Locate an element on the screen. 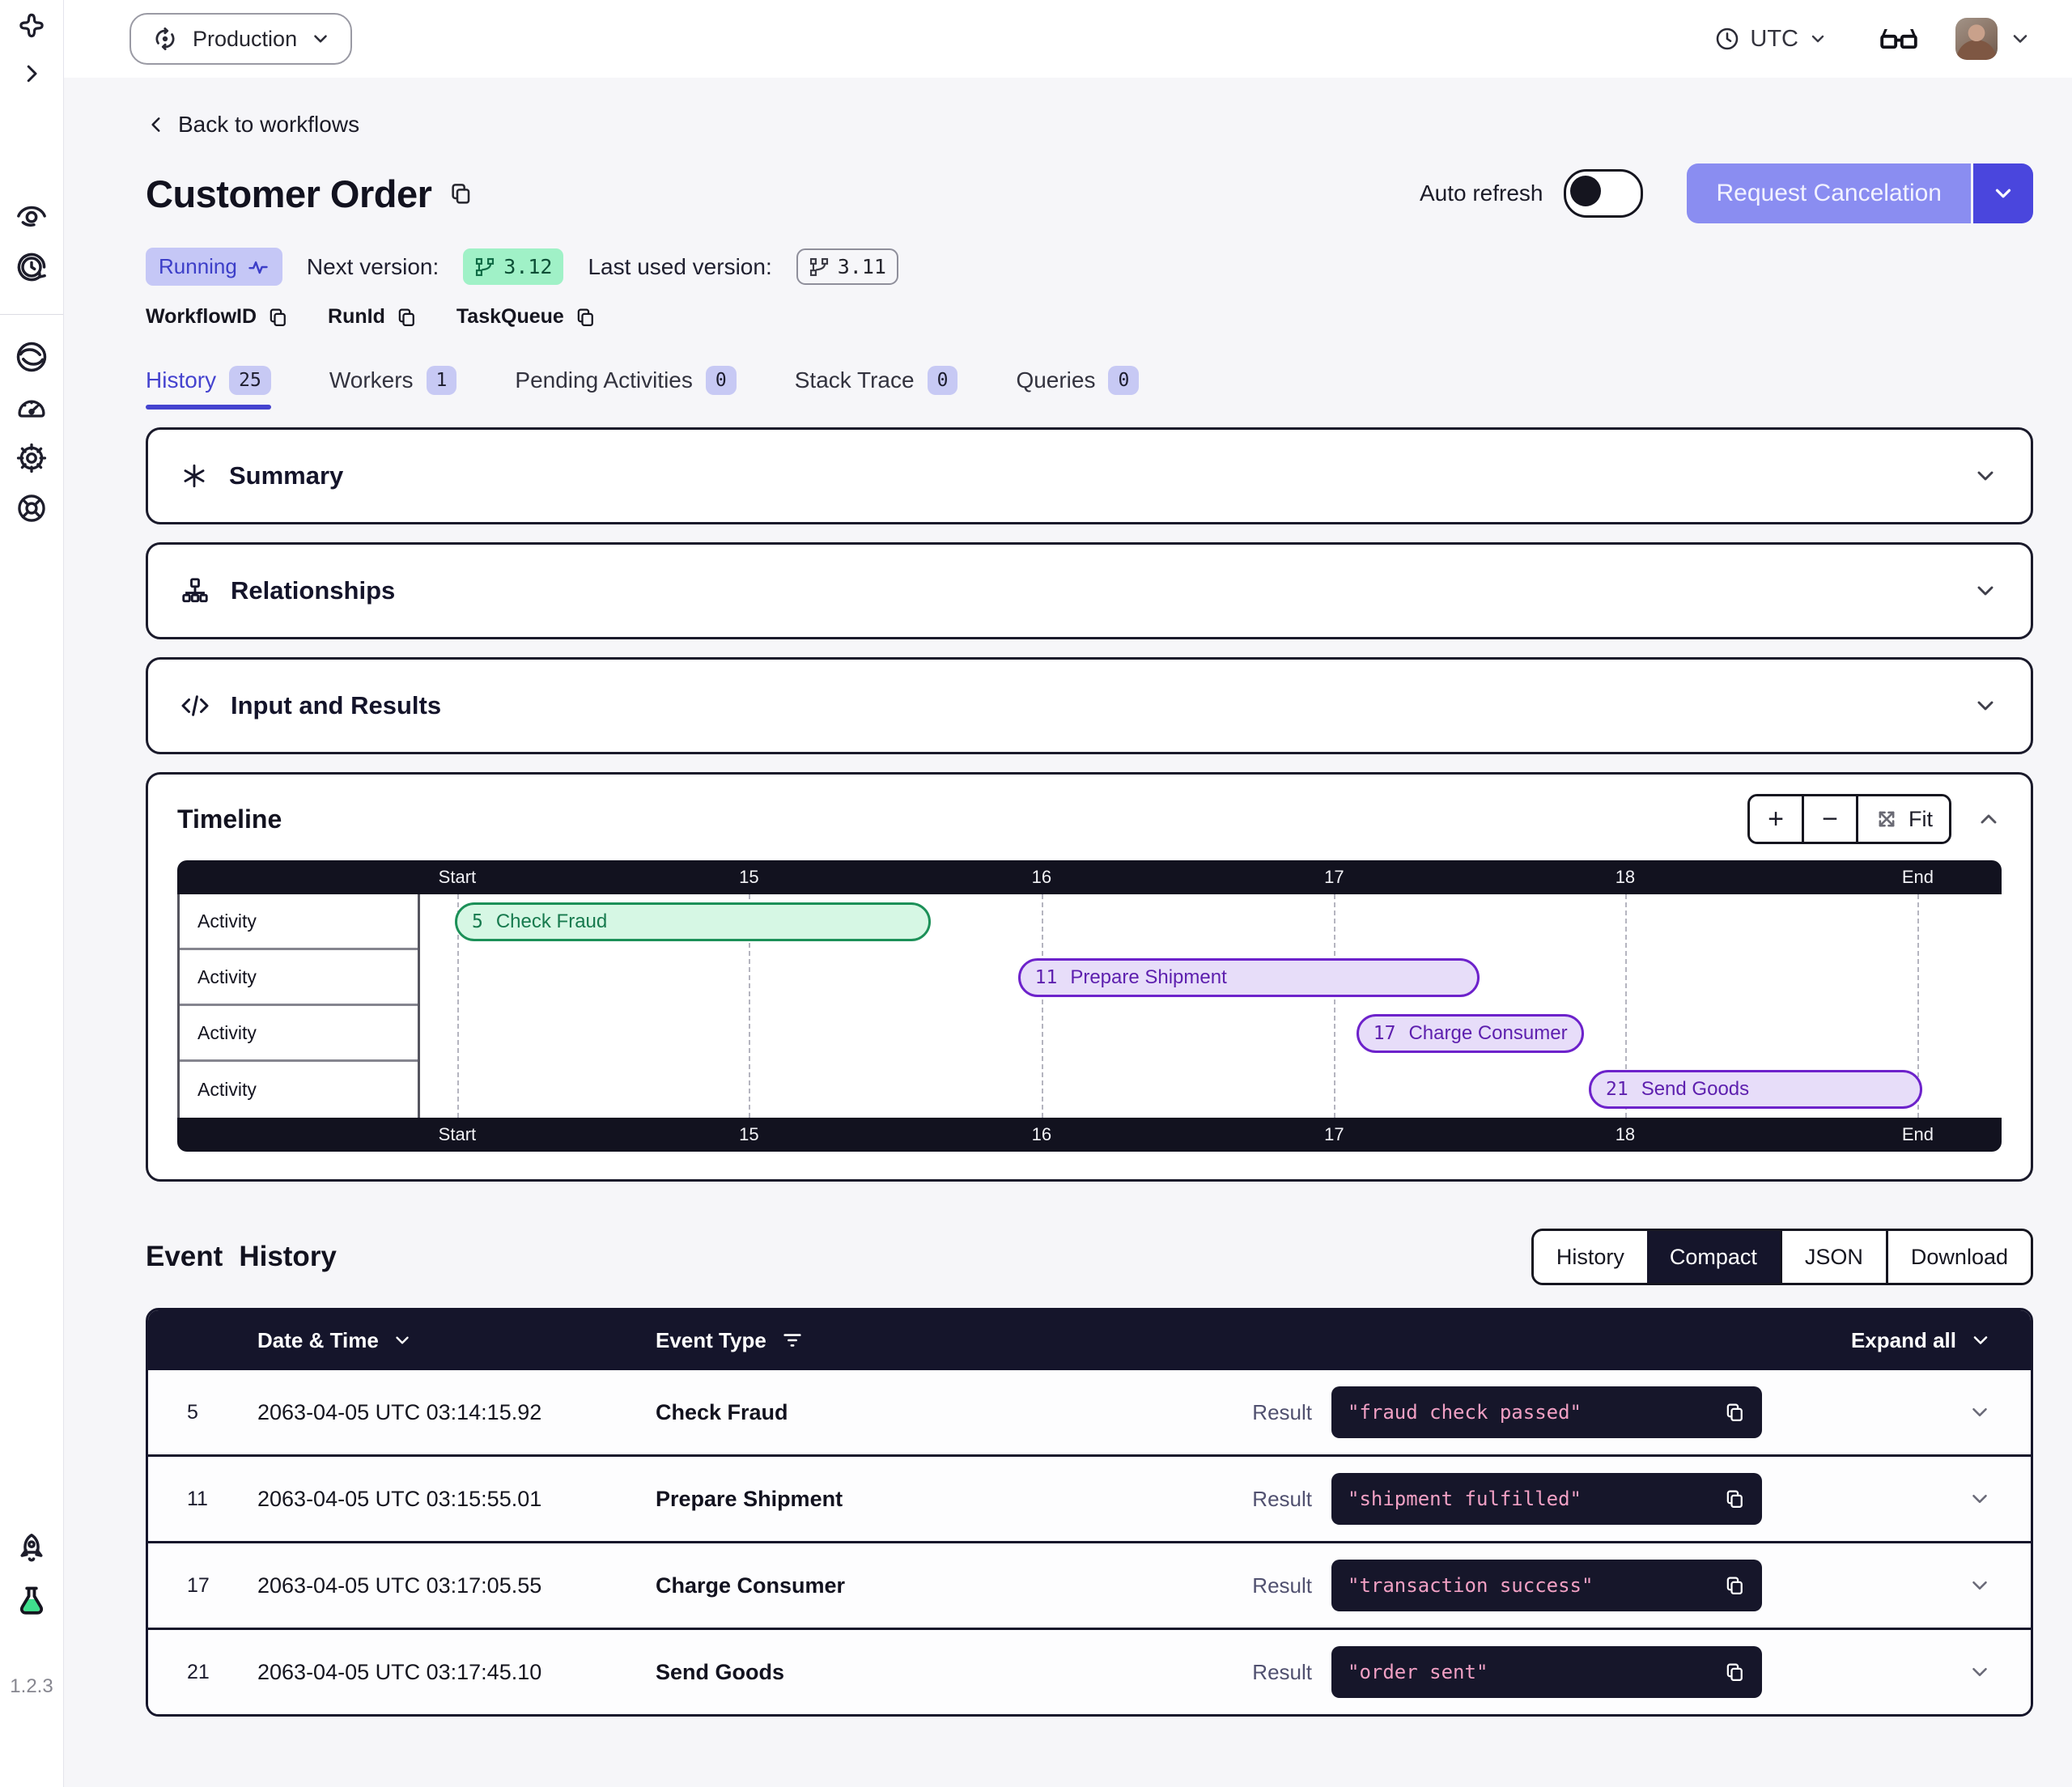 This screenshot has width=2072, height=1787. run-id-copy-button: RunId is located at coordinates (373, 317).